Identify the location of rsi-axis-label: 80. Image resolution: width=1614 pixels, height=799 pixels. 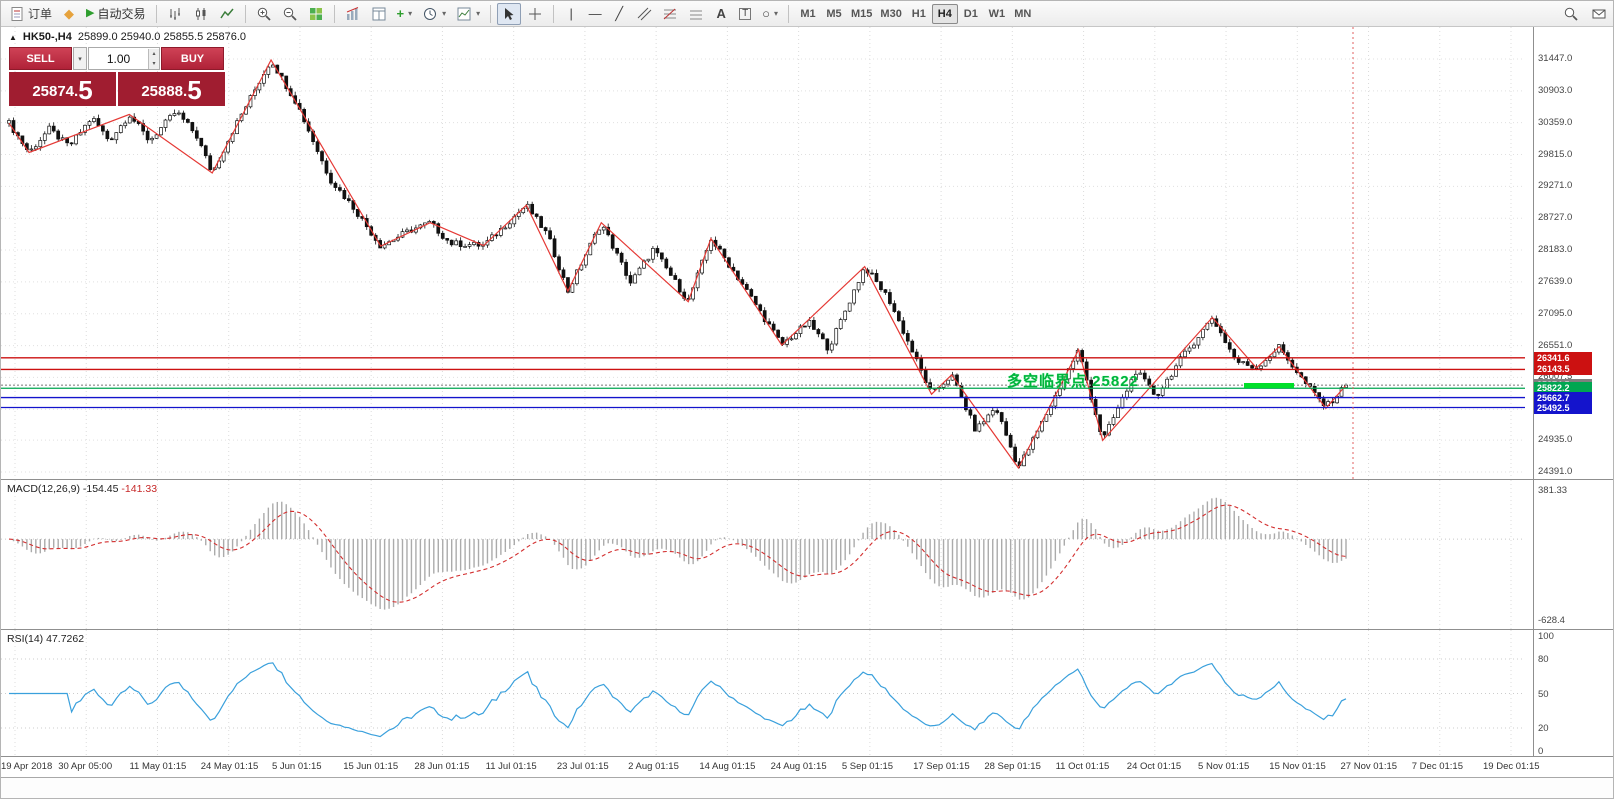
(1543, 659).